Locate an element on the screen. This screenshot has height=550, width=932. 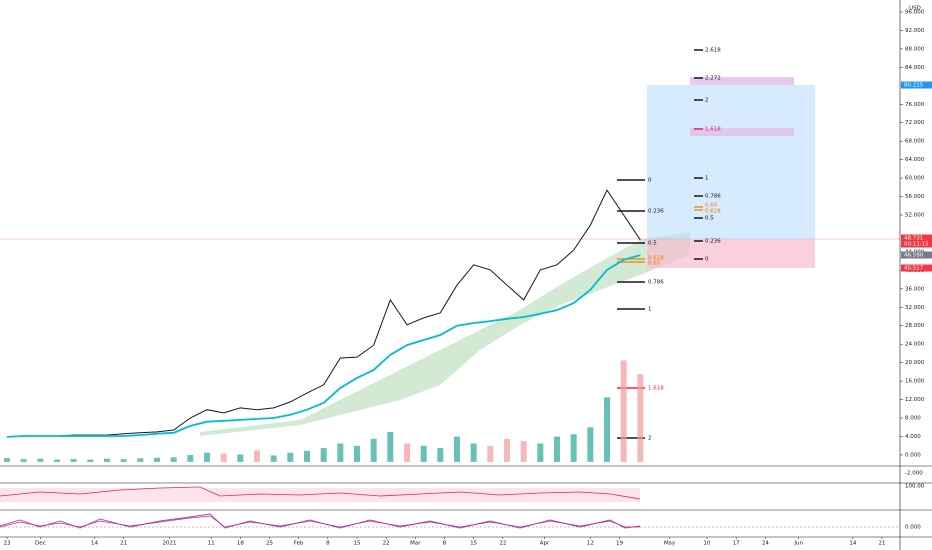
y-tick-label: 4.000 is located at coordinates (913, 437).